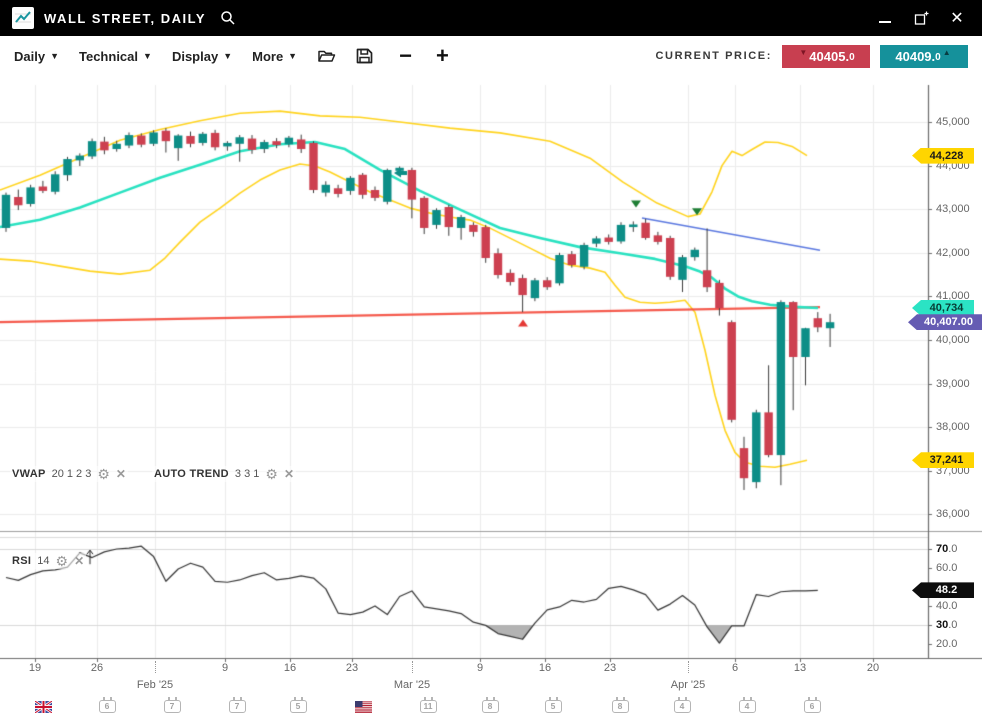 The width and height of the screenshot is (982, 714). What do you see at coordinates (953, 340) in the screenshot?
I see `y-axis-label: 40,000` at bounding box center [953, 340].